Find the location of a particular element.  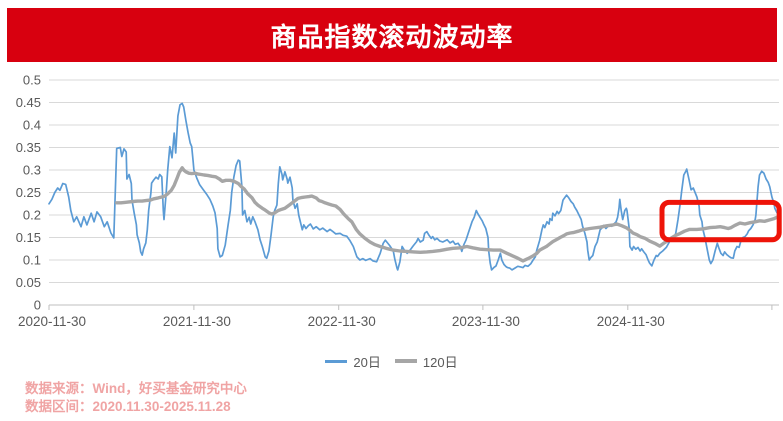

chart-legend: 20日 120日 is located at coordinates (391, 361).